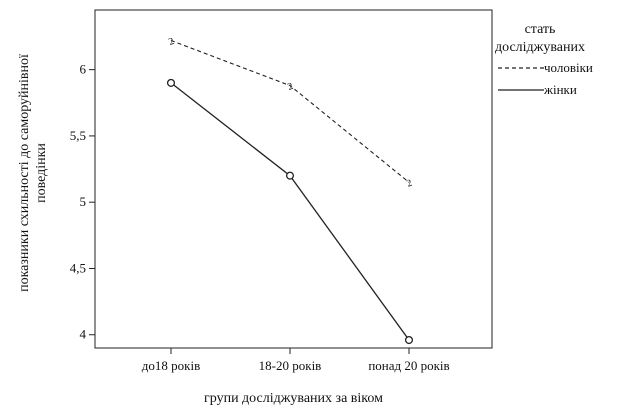 Image resolution: width=626 pixels, height=408 pixels. Describe the element at coordinates (78, 267) in the screenshot. I see `y-tick-label: 4,5` at that location.